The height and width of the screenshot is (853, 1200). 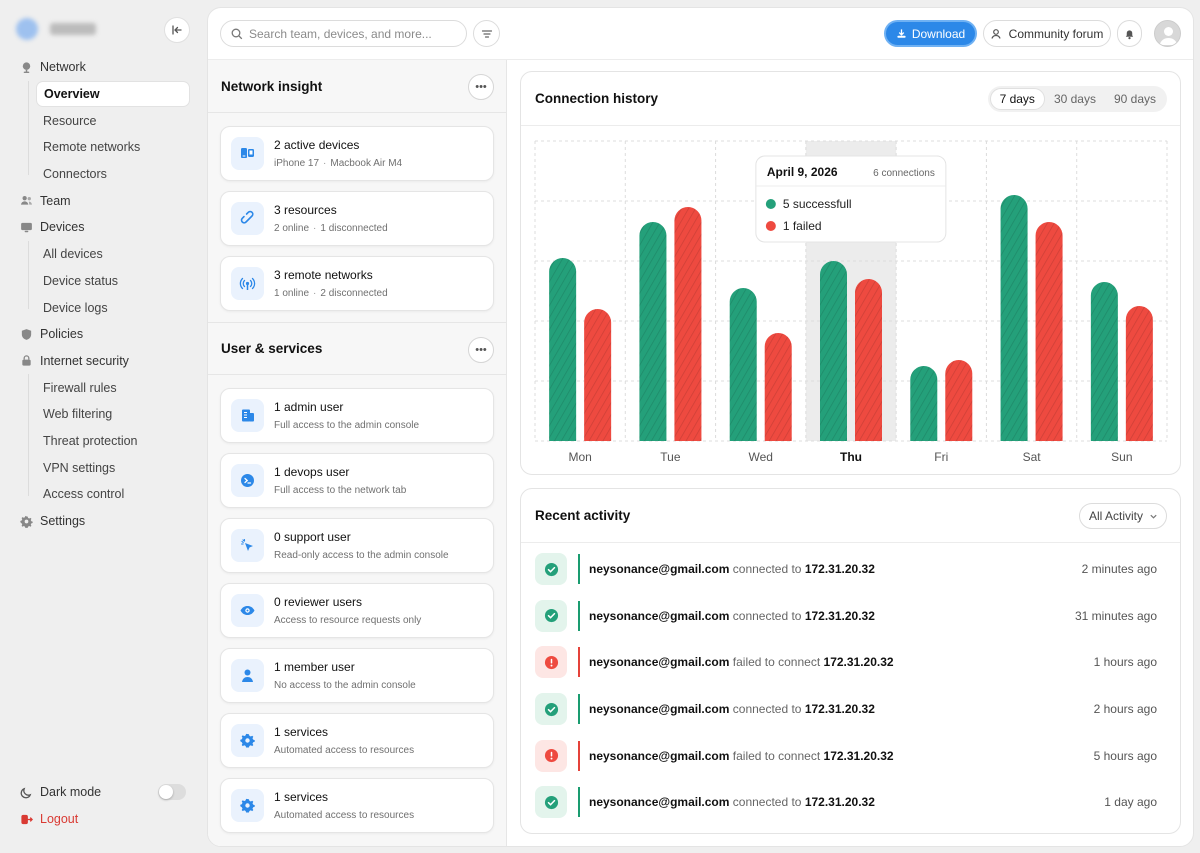 I want to click on sidebar-item-device-logs: Device logs, so click(x=75, y=307).